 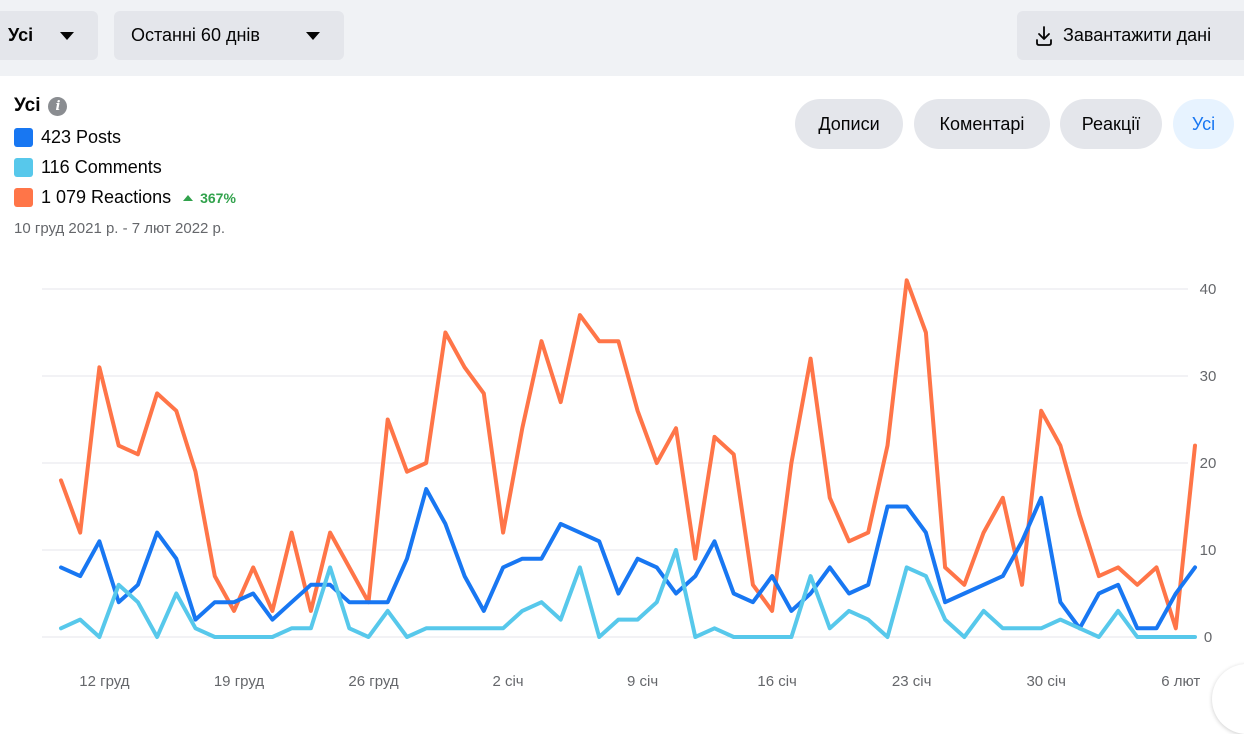 What do you see at coordinates (27, 105) in the screenshot?
I see `summary-title-text: Усі` at bounding box center [27, 105].